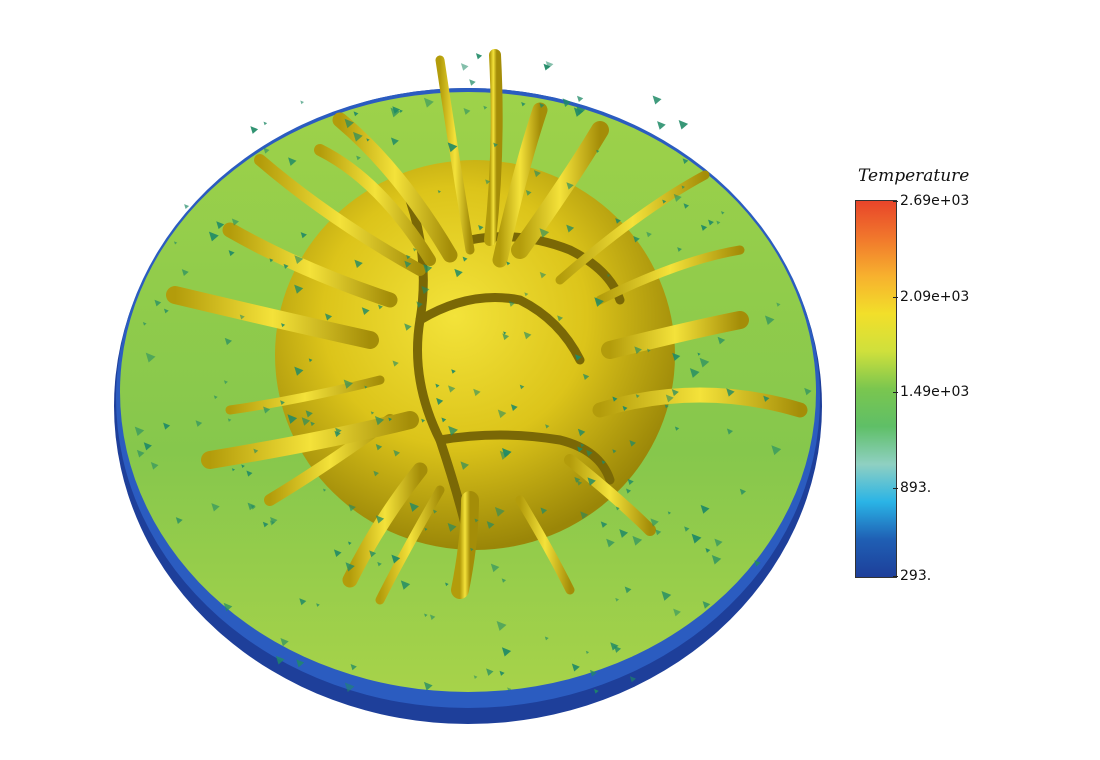  I want to click on tick-mark, so click(895, 576).